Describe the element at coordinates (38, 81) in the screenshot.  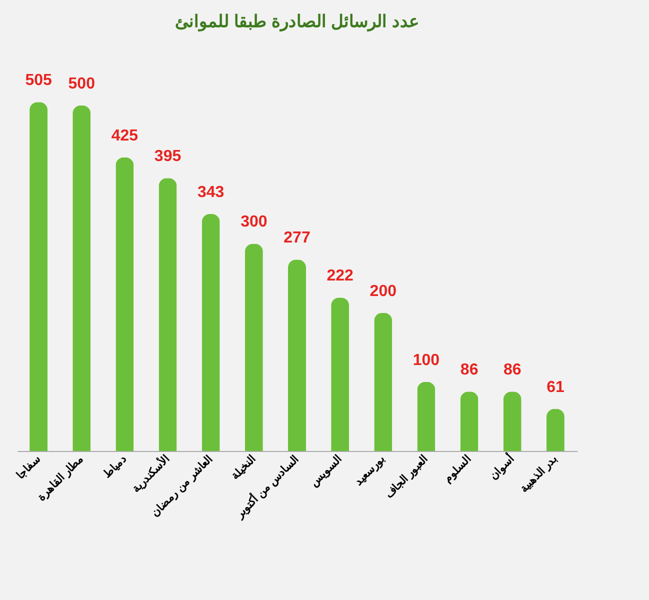
I see `data-label: 505` at that location.